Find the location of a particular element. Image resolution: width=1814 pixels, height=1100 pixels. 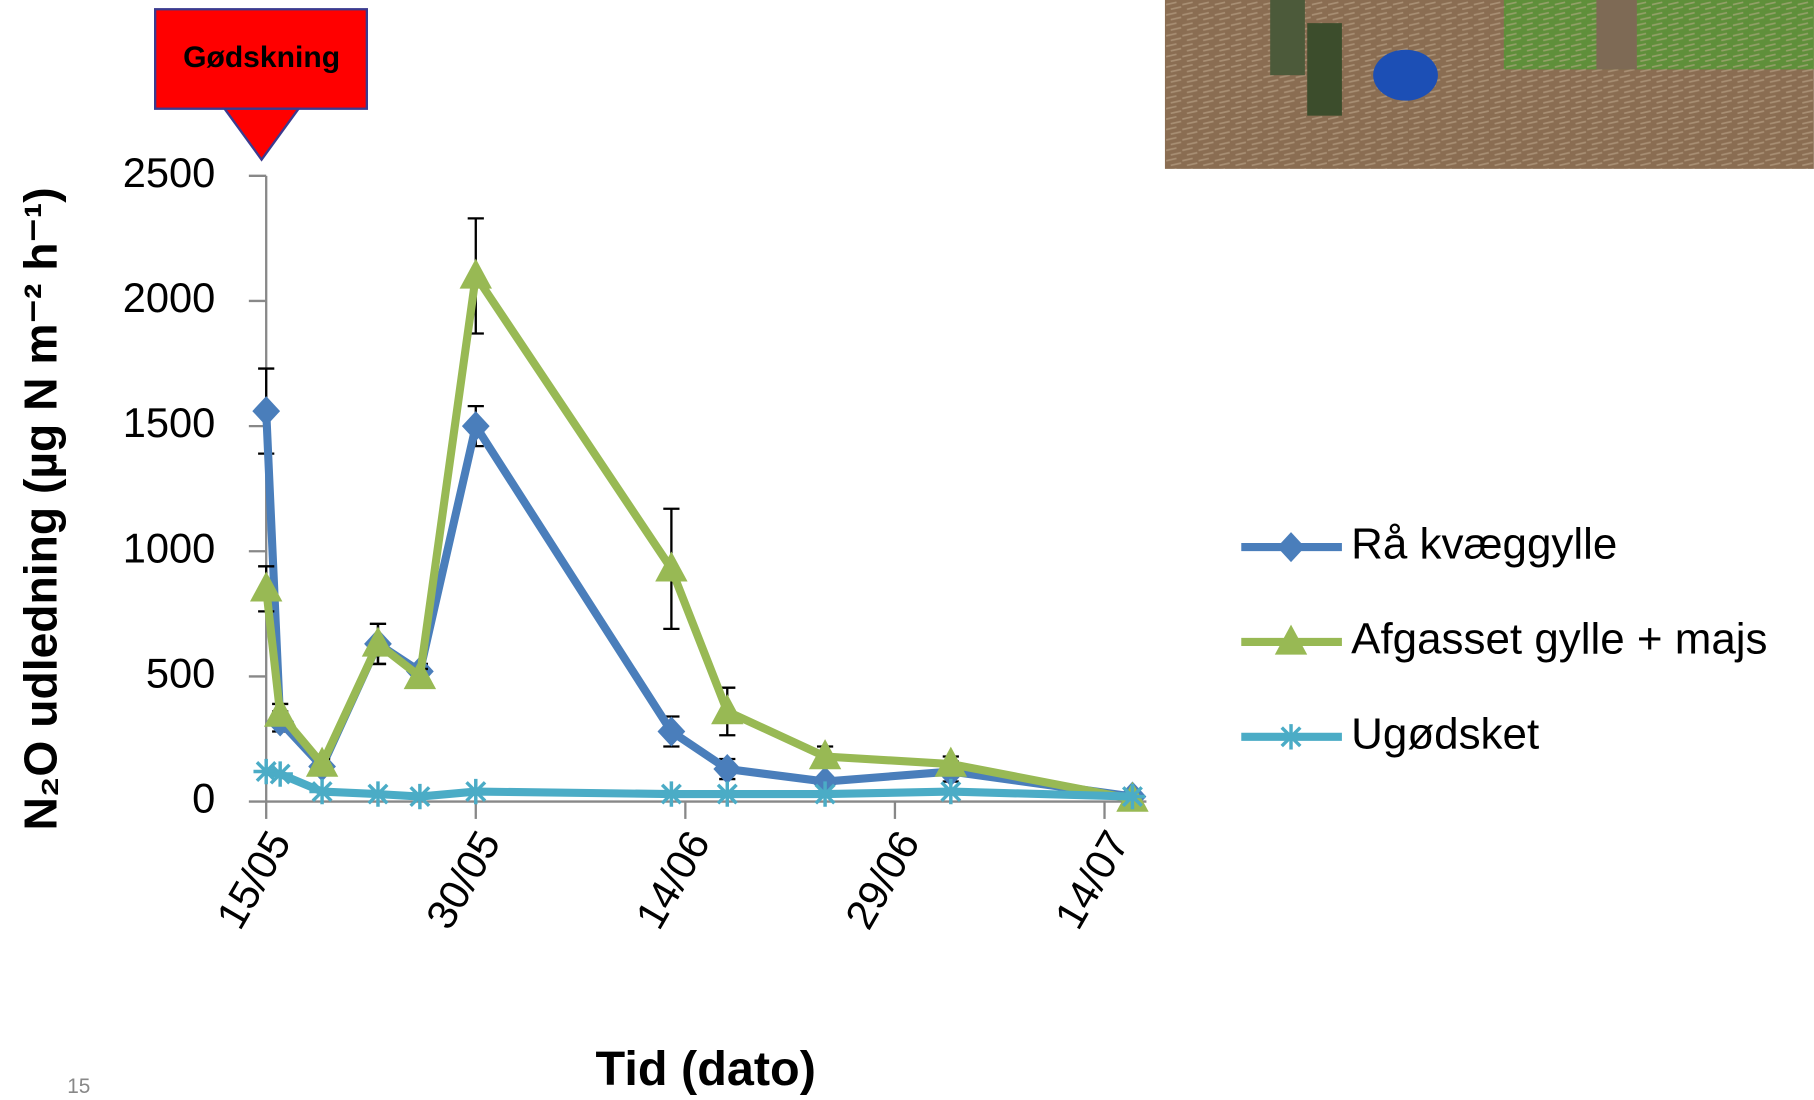

y-tick-label: 2500 is located at coordinates (169, 172).